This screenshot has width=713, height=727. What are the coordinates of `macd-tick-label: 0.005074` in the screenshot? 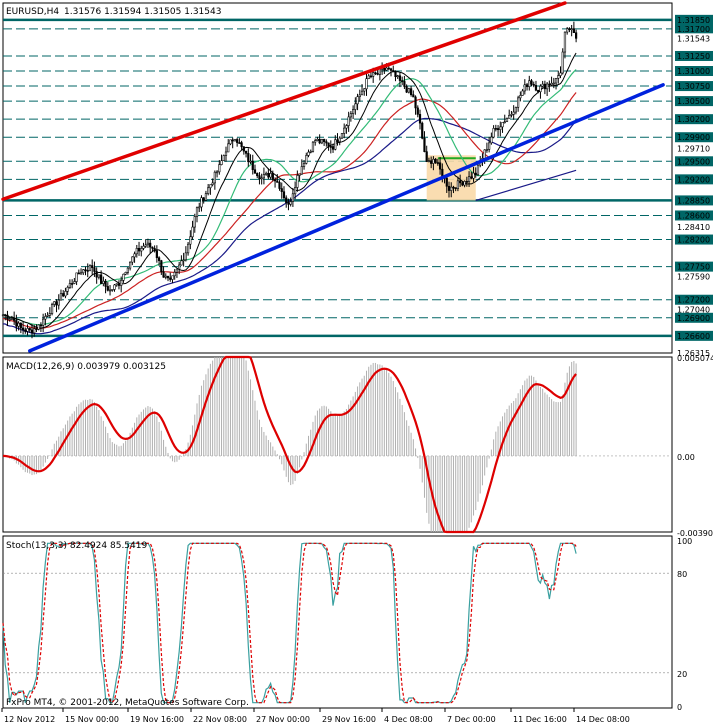 It's located at (695, 358).